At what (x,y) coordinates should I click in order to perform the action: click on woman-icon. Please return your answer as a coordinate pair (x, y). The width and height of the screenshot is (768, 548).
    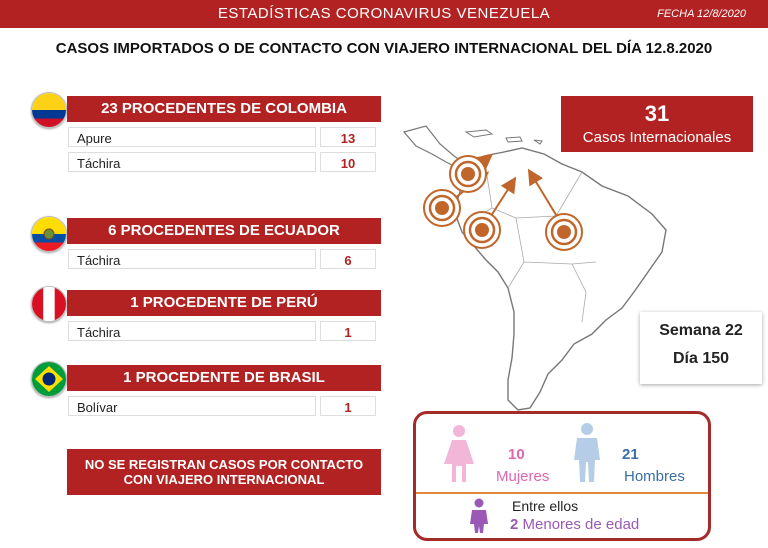
    Looking at the image, I should click on (459, 453).